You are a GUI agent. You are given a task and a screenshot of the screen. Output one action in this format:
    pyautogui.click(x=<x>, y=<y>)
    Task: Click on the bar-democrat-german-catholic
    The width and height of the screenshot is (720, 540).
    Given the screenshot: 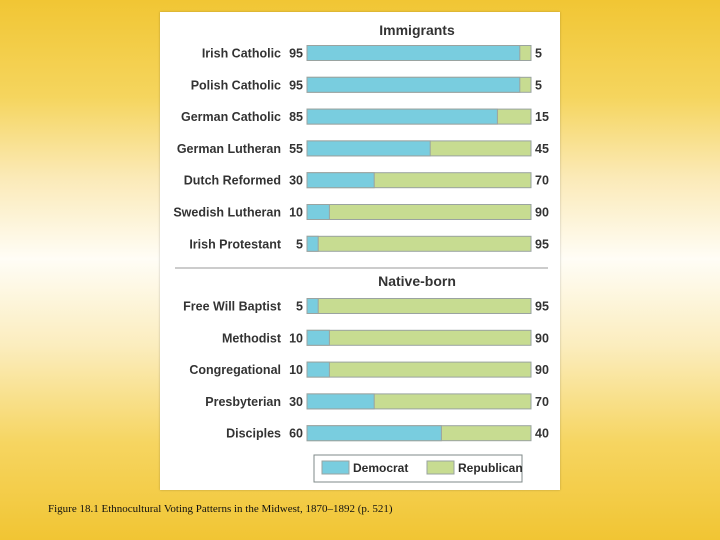 What is the action you would take?
    pyautogui.click(x=402, y=116)
    